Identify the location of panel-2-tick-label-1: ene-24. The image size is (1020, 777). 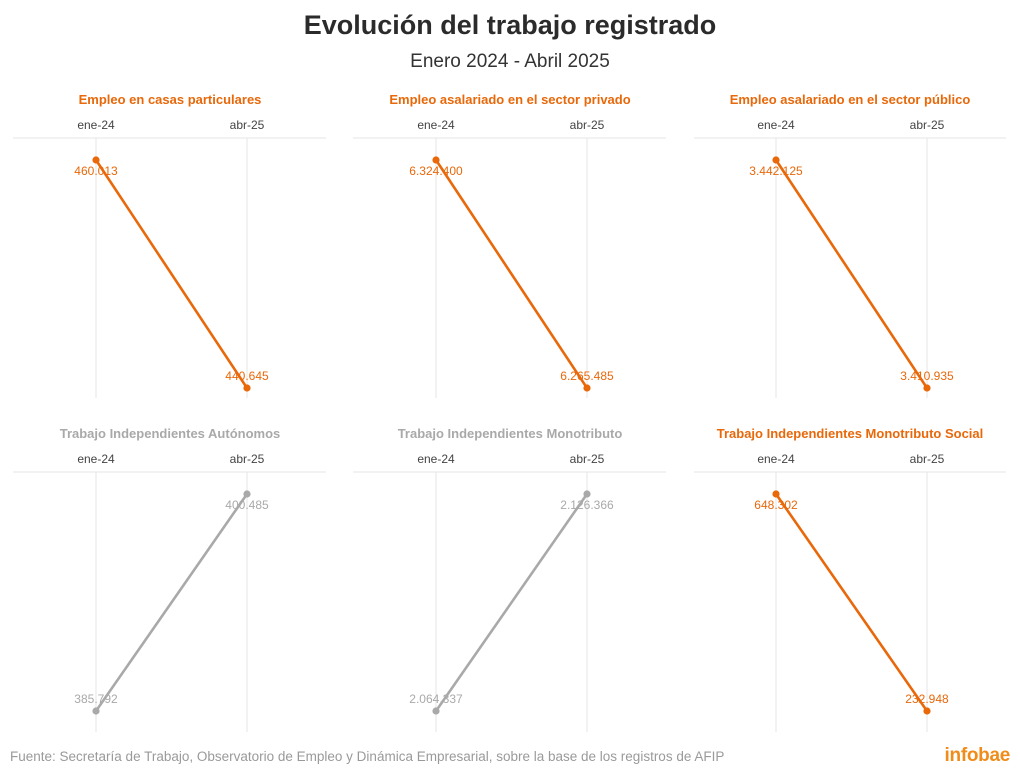
(436, 125).